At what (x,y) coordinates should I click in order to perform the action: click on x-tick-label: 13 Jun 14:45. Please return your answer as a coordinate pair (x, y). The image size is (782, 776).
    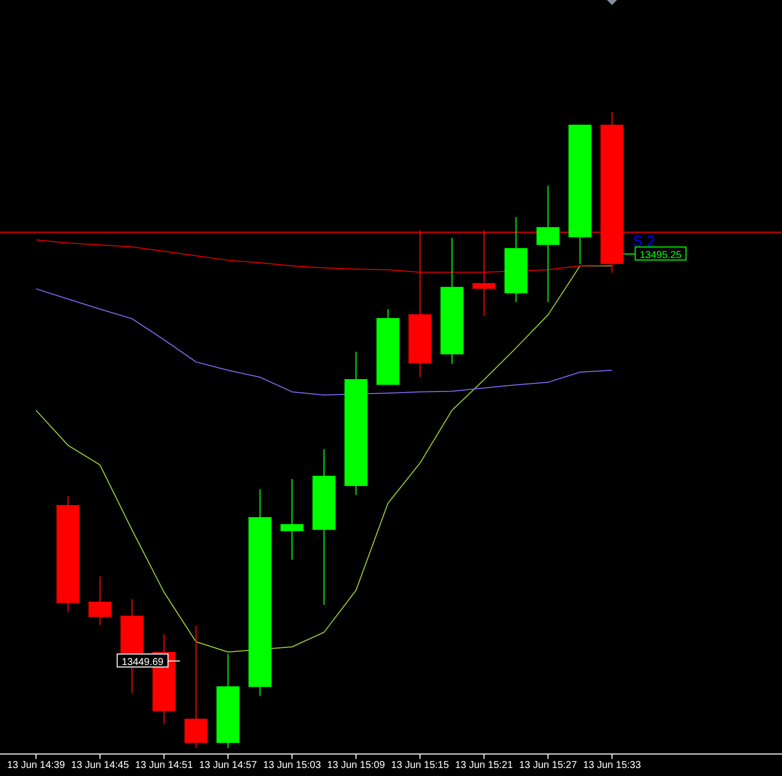
    Looking at the image, I should click on (100, 765).